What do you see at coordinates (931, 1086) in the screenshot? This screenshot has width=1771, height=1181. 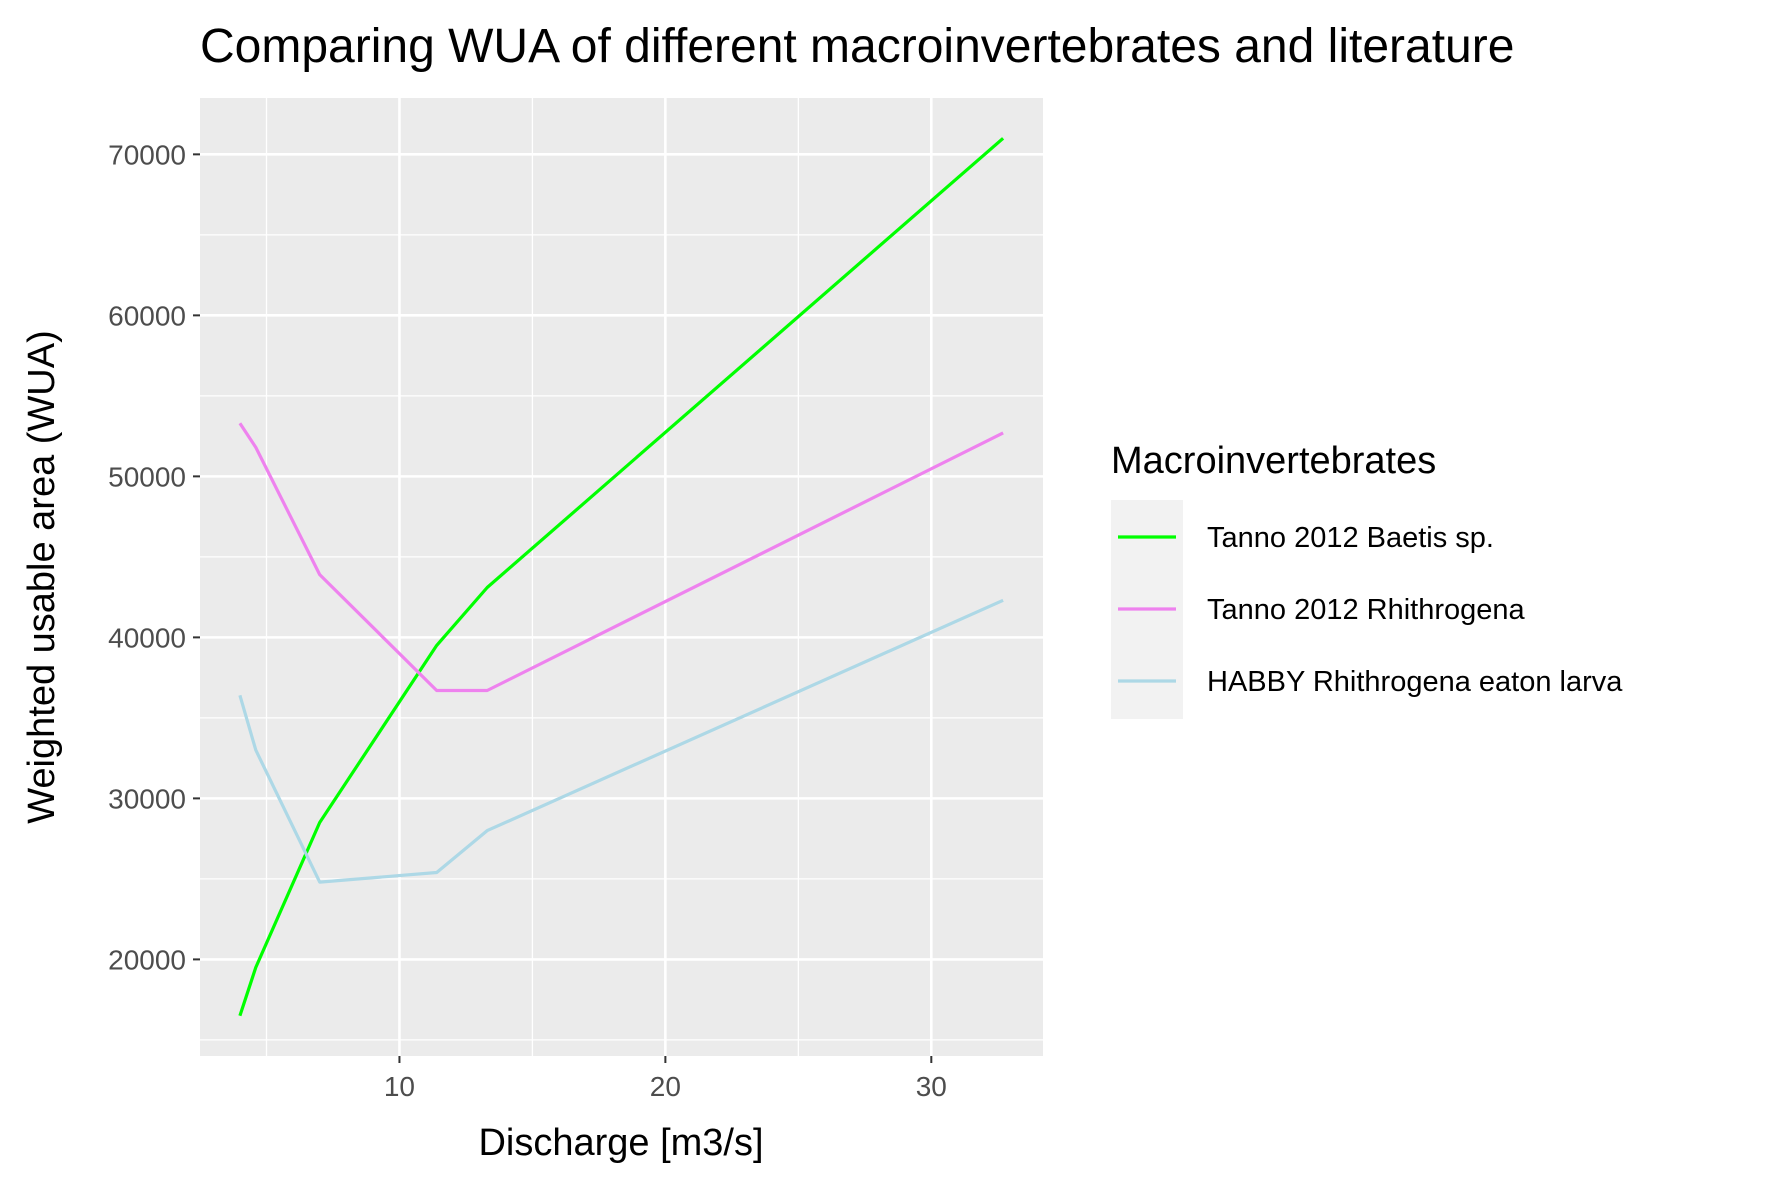 I see `x-tick-label: 30` at bounding box center [931, 1086].